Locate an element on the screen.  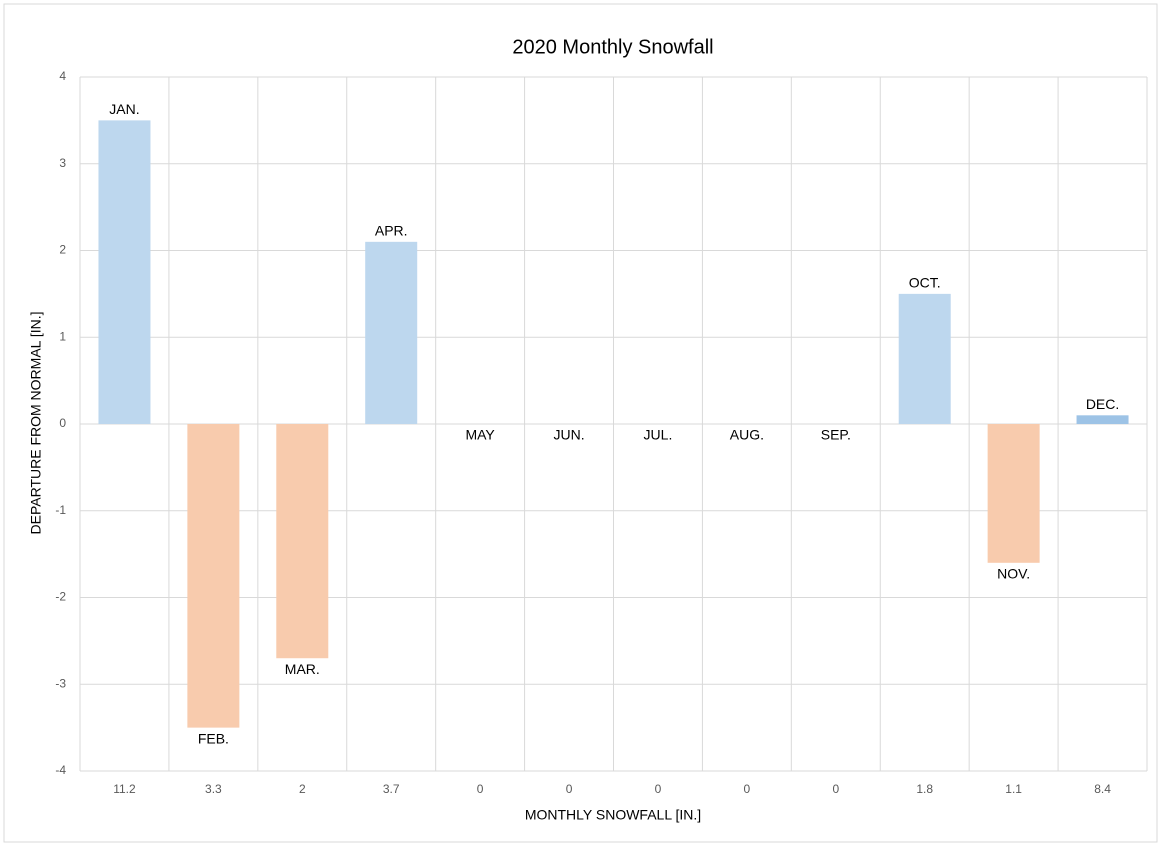
data-label: APR. is located at coordinates (391, 231).